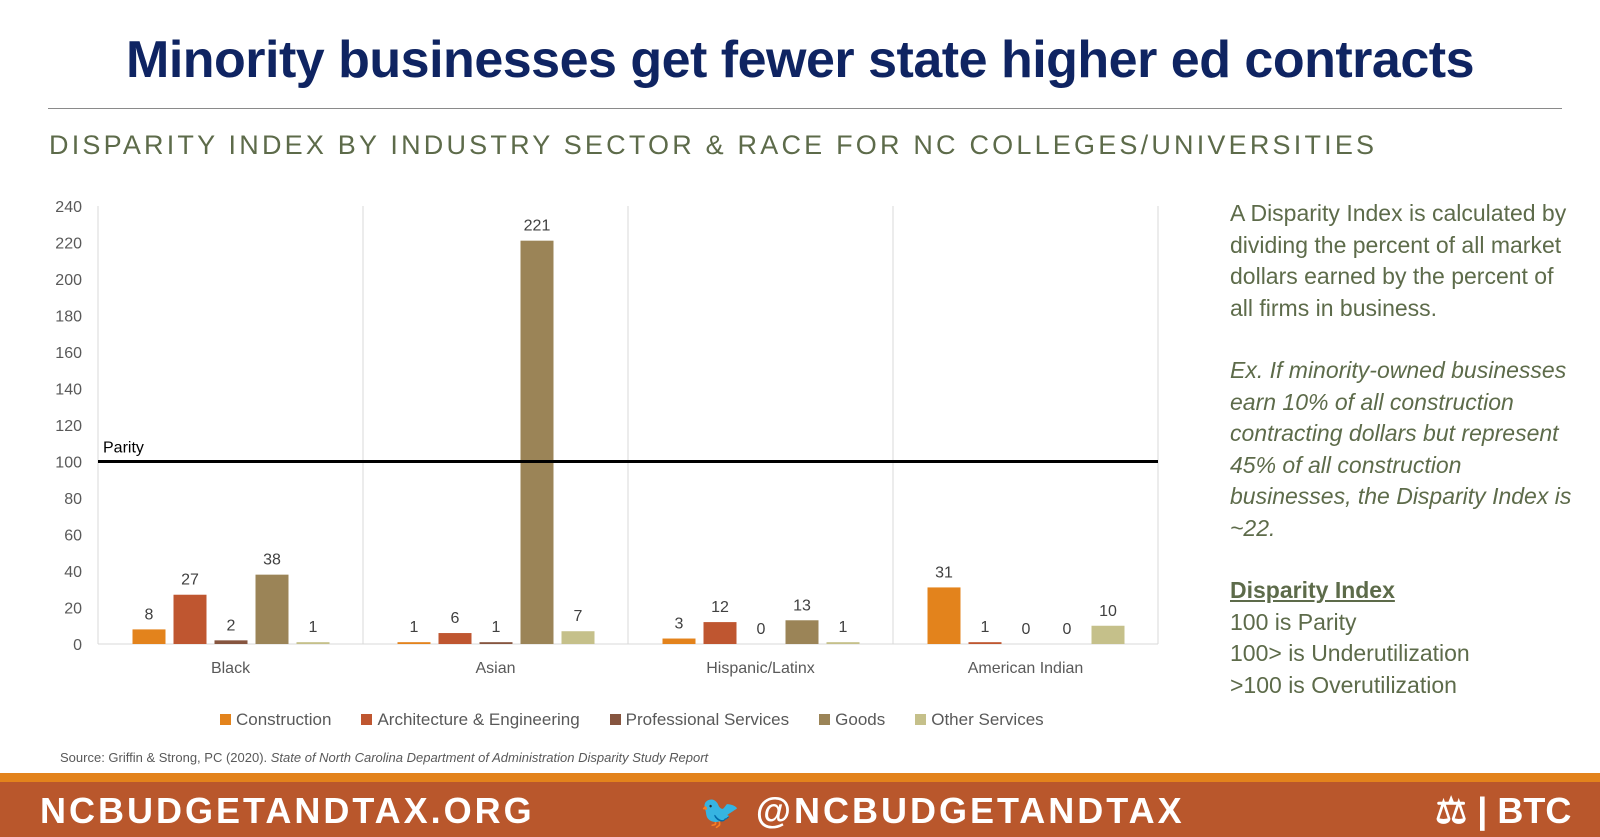 The height and width of the screenshot is (837, 1600). What do you see at coordinates (970, 810) in the screenshot?
I see `twitter-text: @NCBUDGETANDTAX` at bounding box center [970, 810].